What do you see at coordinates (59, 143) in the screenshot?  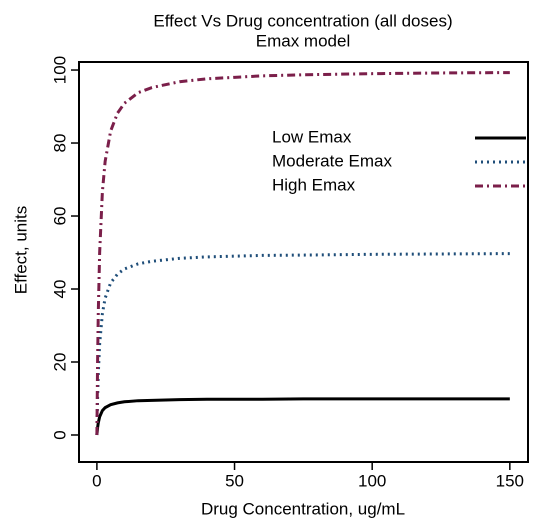 I see `y-tick-label: 80` at bounding box center [59, 143].